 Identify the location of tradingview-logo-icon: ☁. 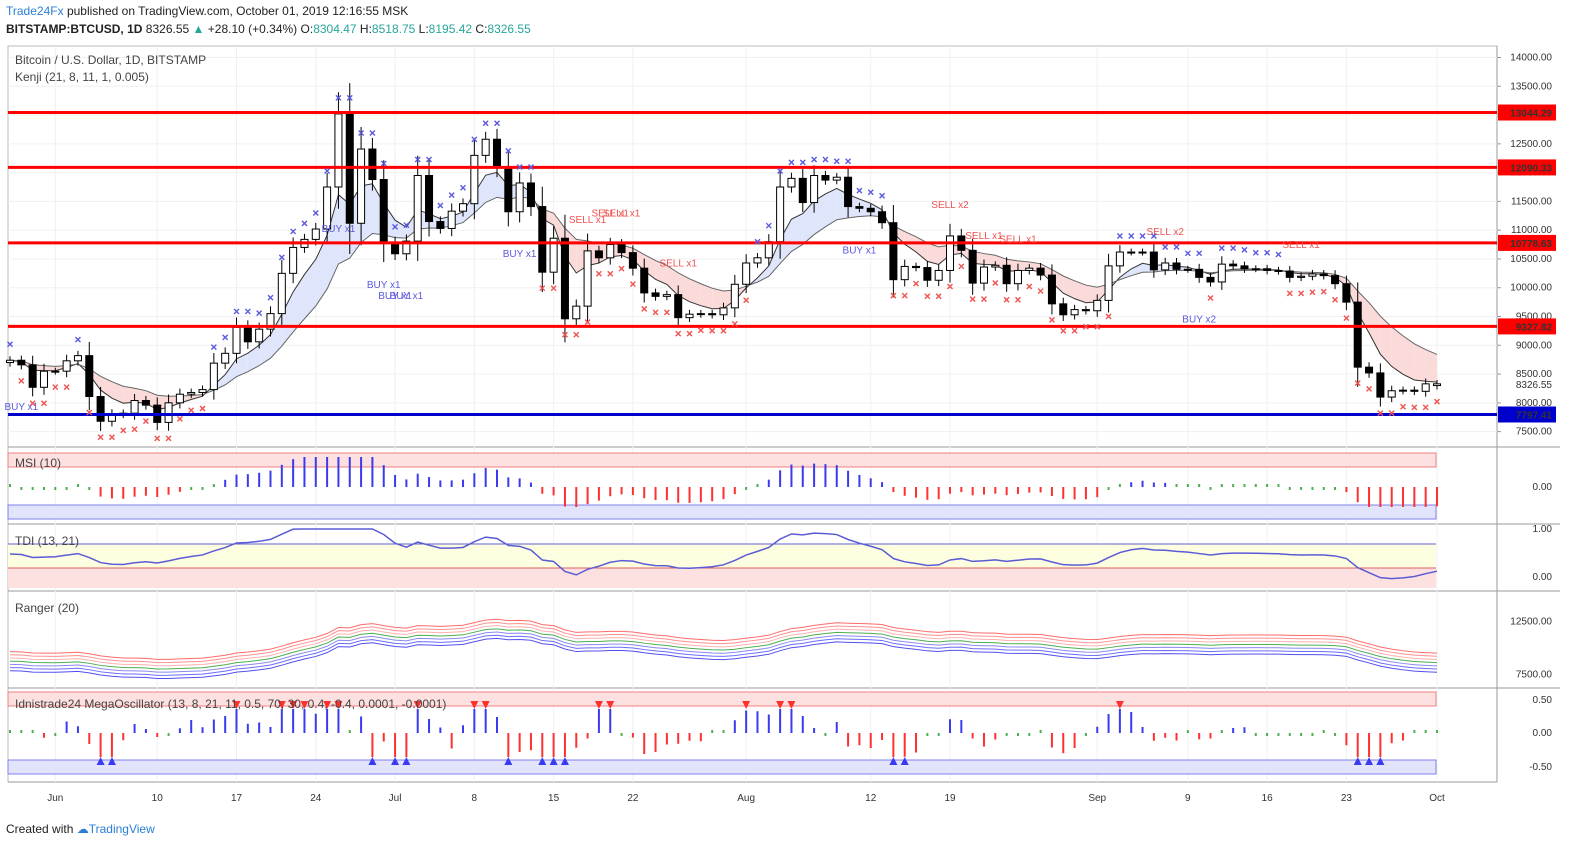
(82, 829).